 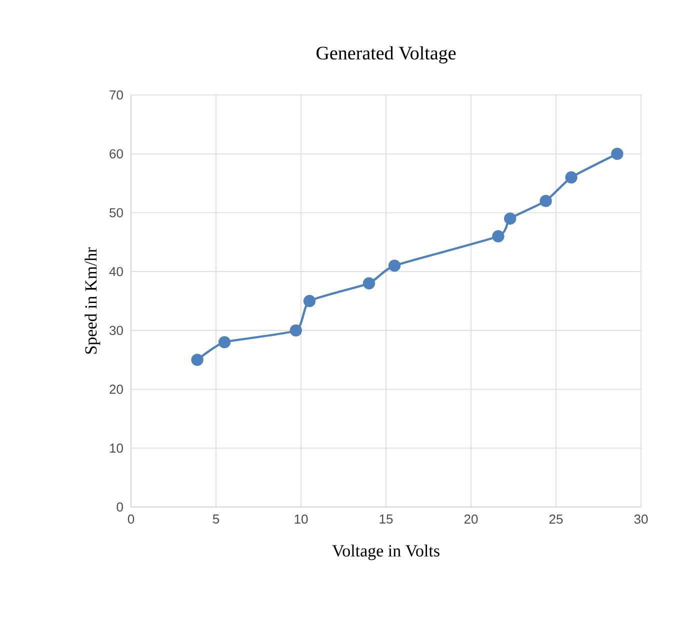 I want to click on y-tick-label: 70, so click(x=116, y=95).